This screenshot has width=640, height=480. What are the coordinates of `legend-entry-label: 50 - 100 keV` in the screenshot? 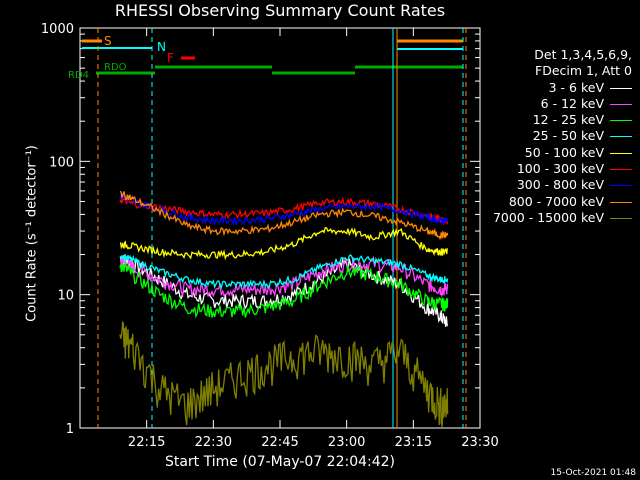 It's located at (564, 152).